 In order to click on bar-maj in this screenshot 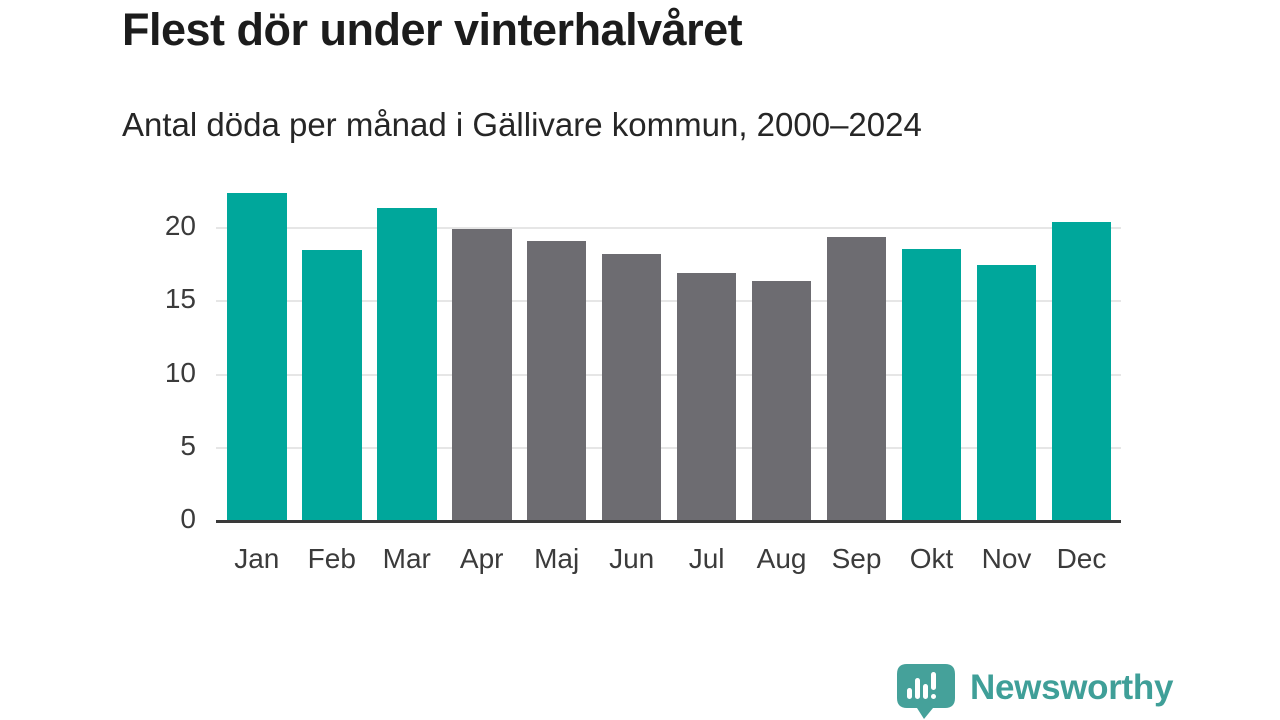, I will do `click(556, 381)`.